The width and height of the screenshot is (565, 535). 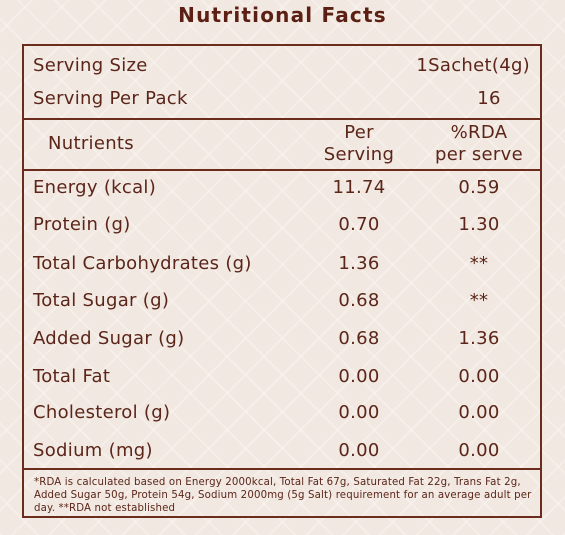 I want to click on rda-value: 1.30, so click(x=479, y=224).